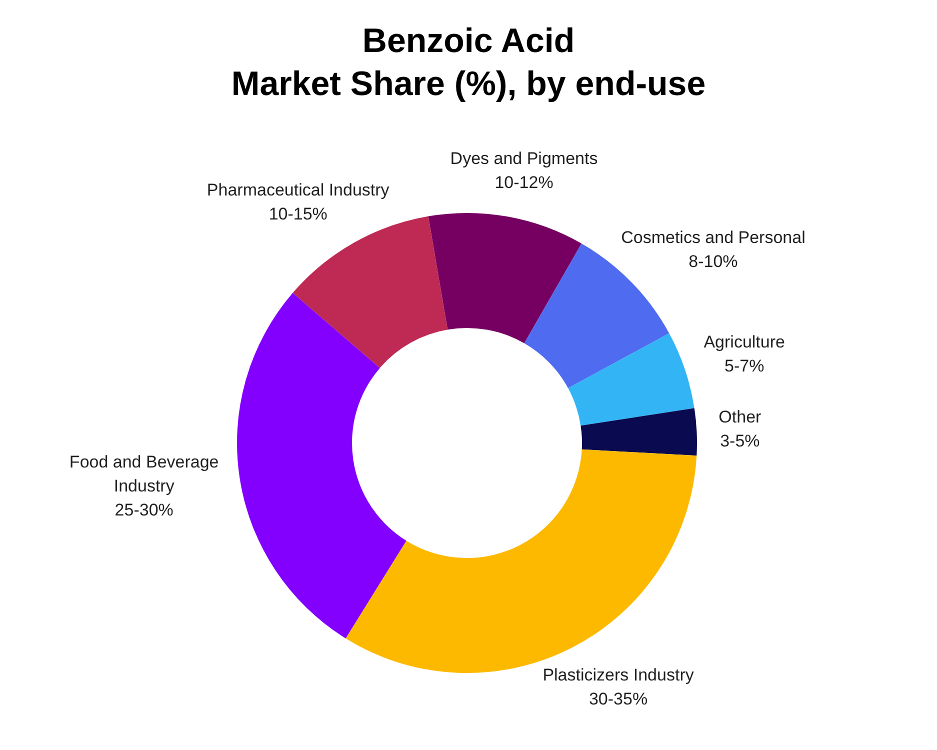 Image resolution: width=937 pixels, height=750 pixels. What do you see at coordinates (298, 214) in the screenshot?
I see `data-label: 10-15%` at bounding box center [298, 214].